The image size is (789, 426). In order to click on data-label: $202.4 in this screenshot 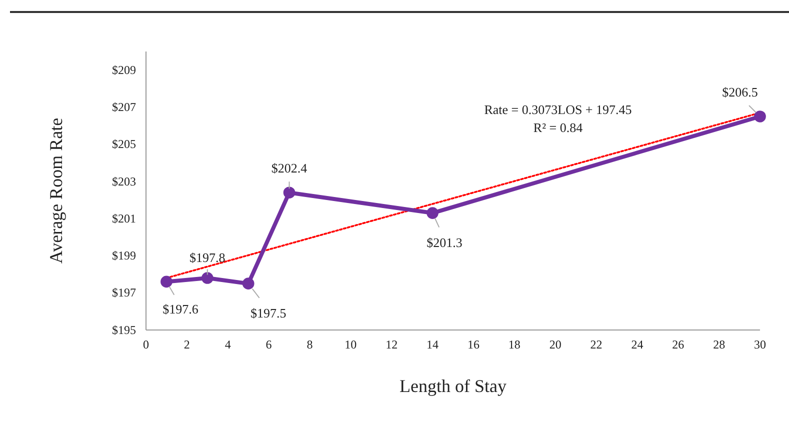, I will do `click(289, 168)`.